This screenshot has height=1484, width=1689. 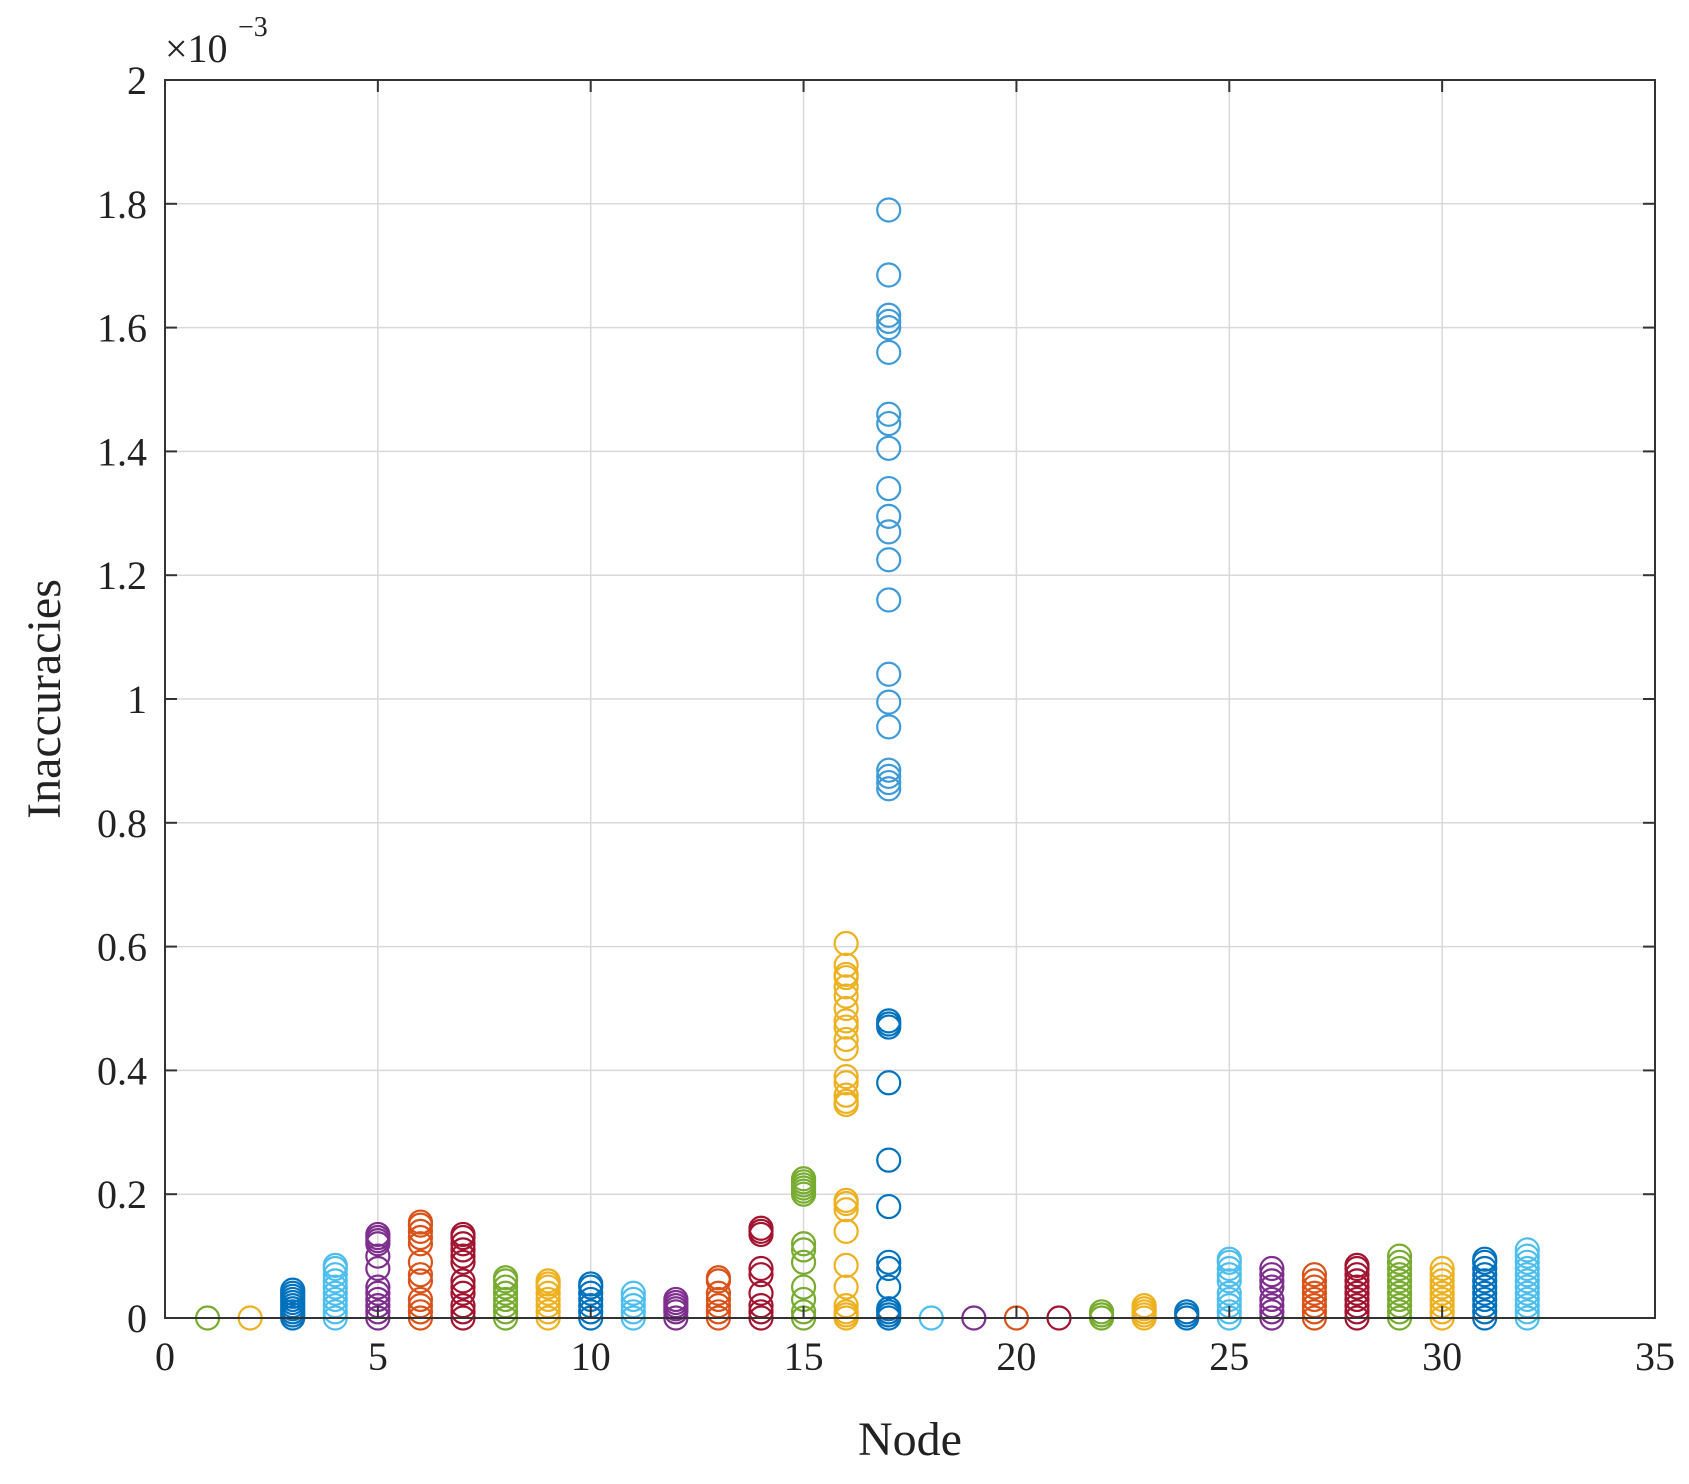 What do you see at coordinates (804, 1356) in the screenshot?
I see `x-tick-label: 15` at bounding box center [804, 1356].